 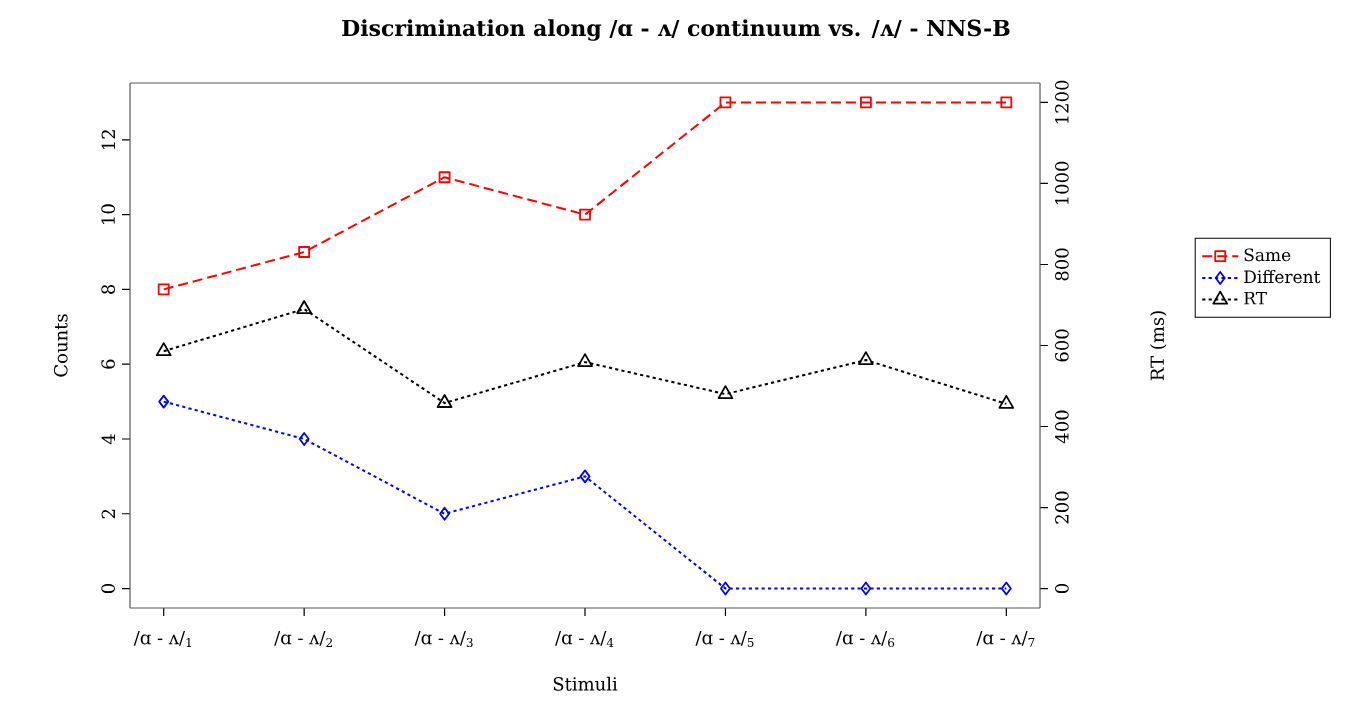 What do you see at coordinates (1062, 264) in the screenshot?
I see `y2-tick-label: 800` at bounding box center [1062, 264].